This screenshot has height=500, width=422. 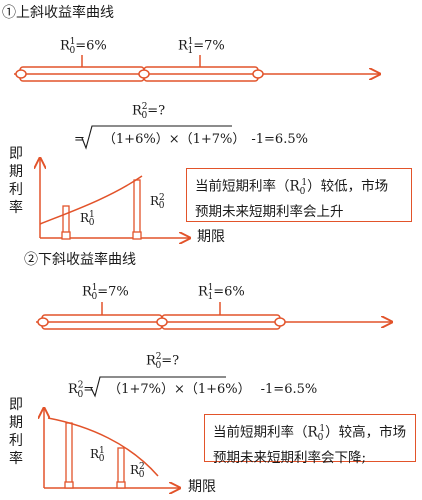 What do you see at coordinates (91, 200) in the screenshot?
I see `upward-yield-curve` at bounding box center [91, 200].